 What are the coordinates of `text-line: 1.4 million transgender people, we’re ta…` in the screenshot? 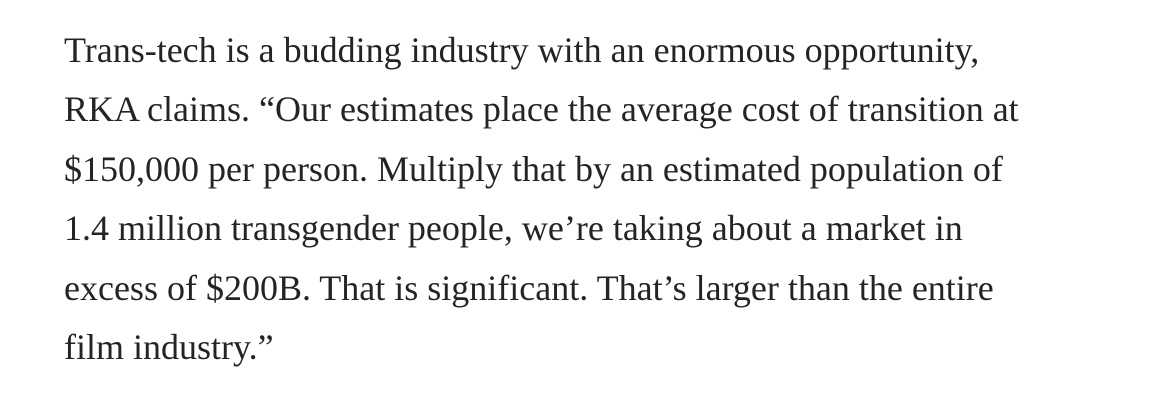 It's located at (513, 228).